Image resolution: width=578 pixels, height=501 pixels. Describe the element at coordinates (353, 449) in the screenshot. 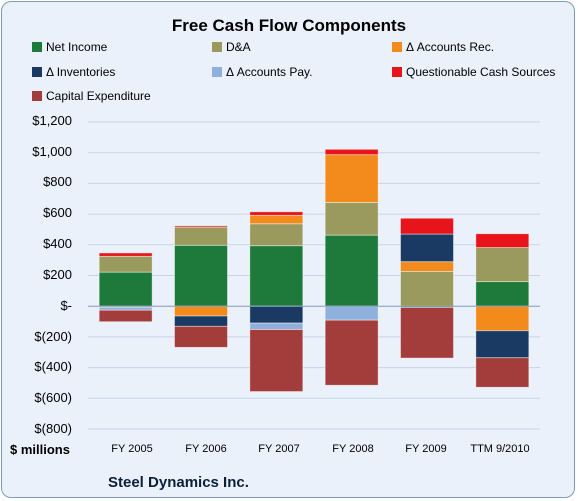

I see `x-tick-label: FY 2008` at that location.